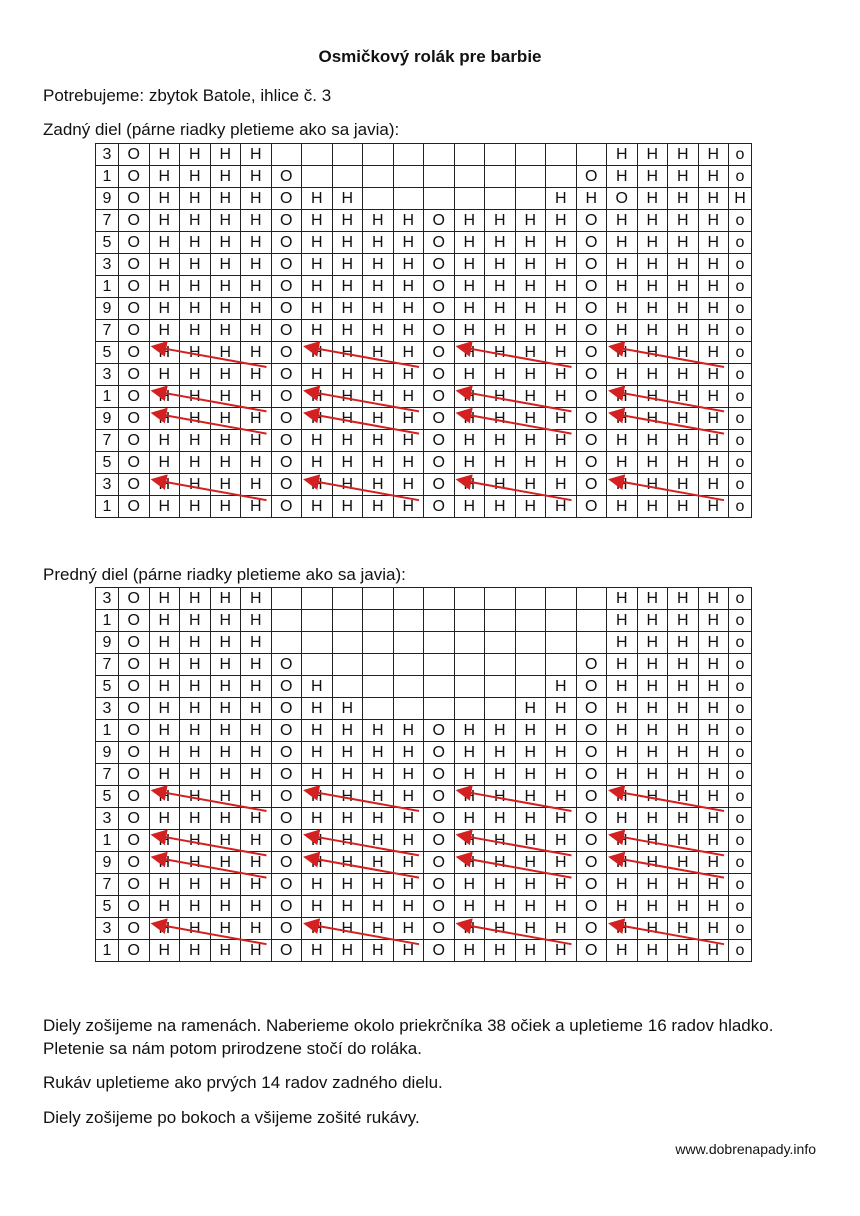  I want to click on row-number: 3, so click(107, 708).